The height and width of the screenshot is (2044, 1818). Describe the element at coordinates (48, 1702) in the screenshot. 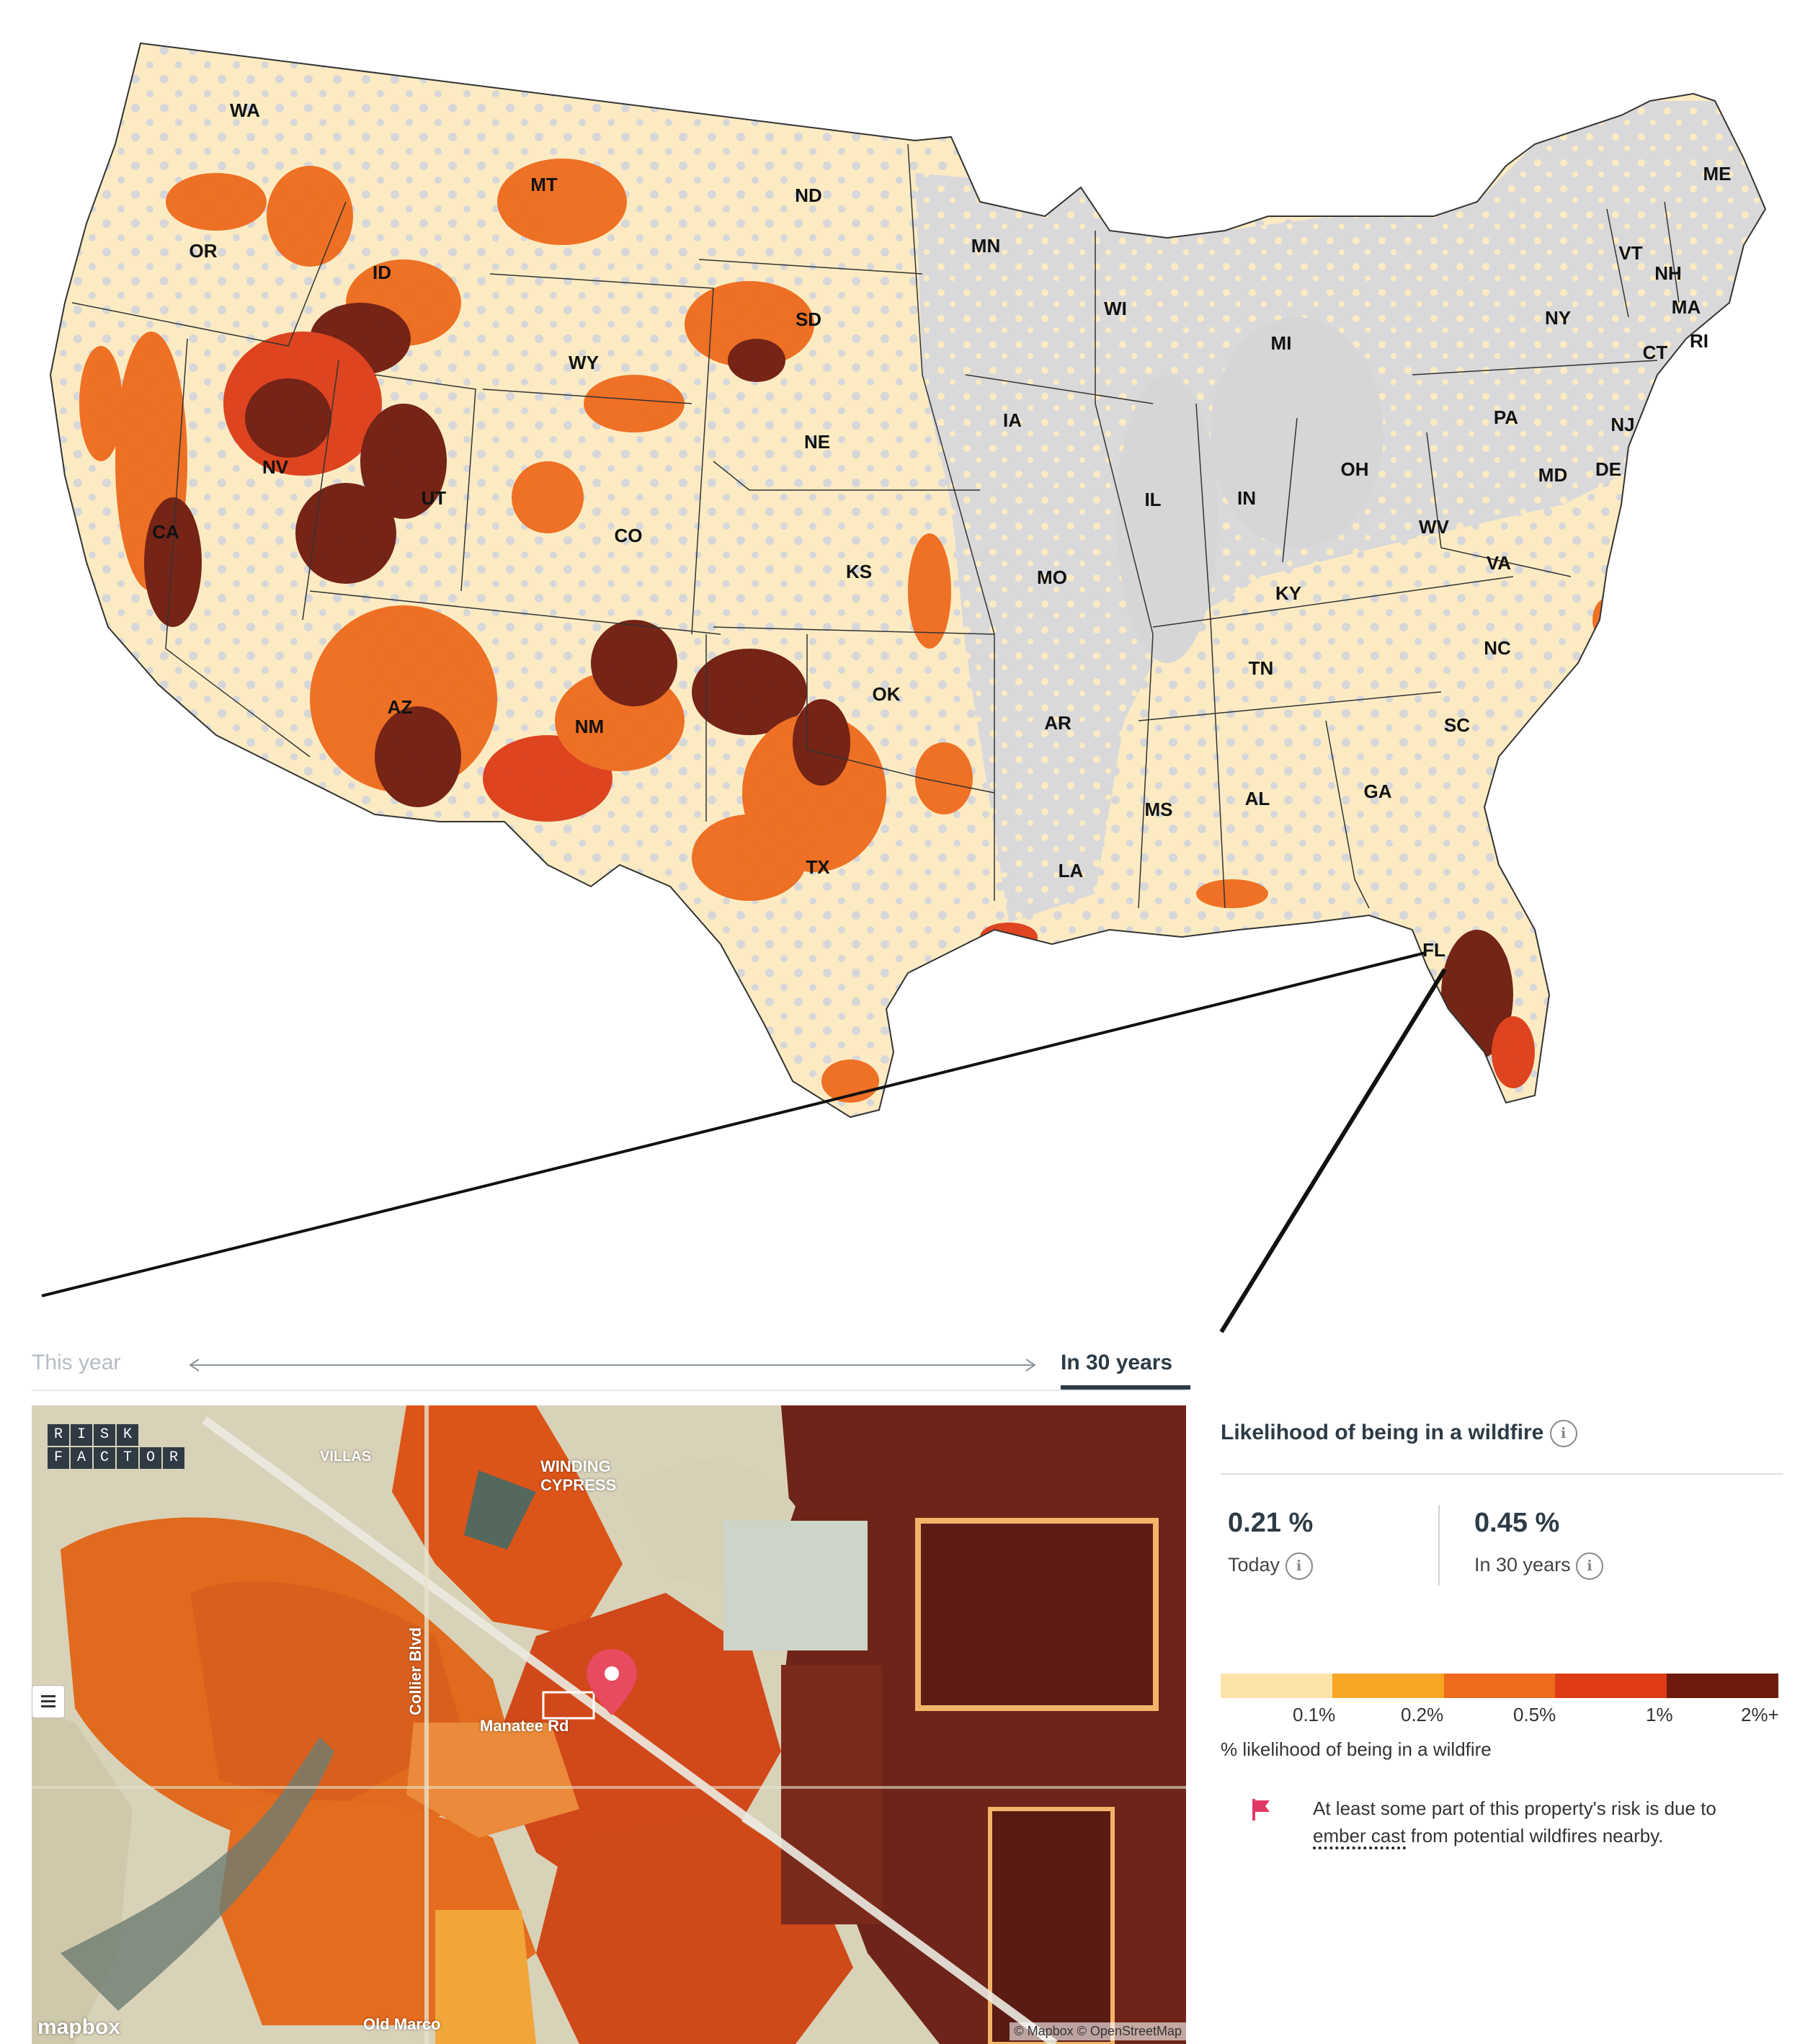

I see `map-menu-button` at that location.